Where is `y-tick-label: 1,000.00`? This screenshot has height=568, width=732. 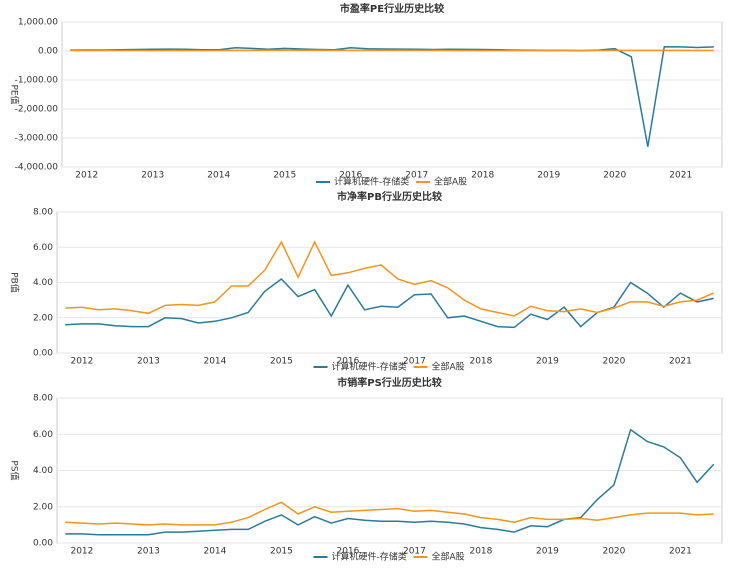 y-tick-label: 1,000.00 is located at coordinates (38, 23).